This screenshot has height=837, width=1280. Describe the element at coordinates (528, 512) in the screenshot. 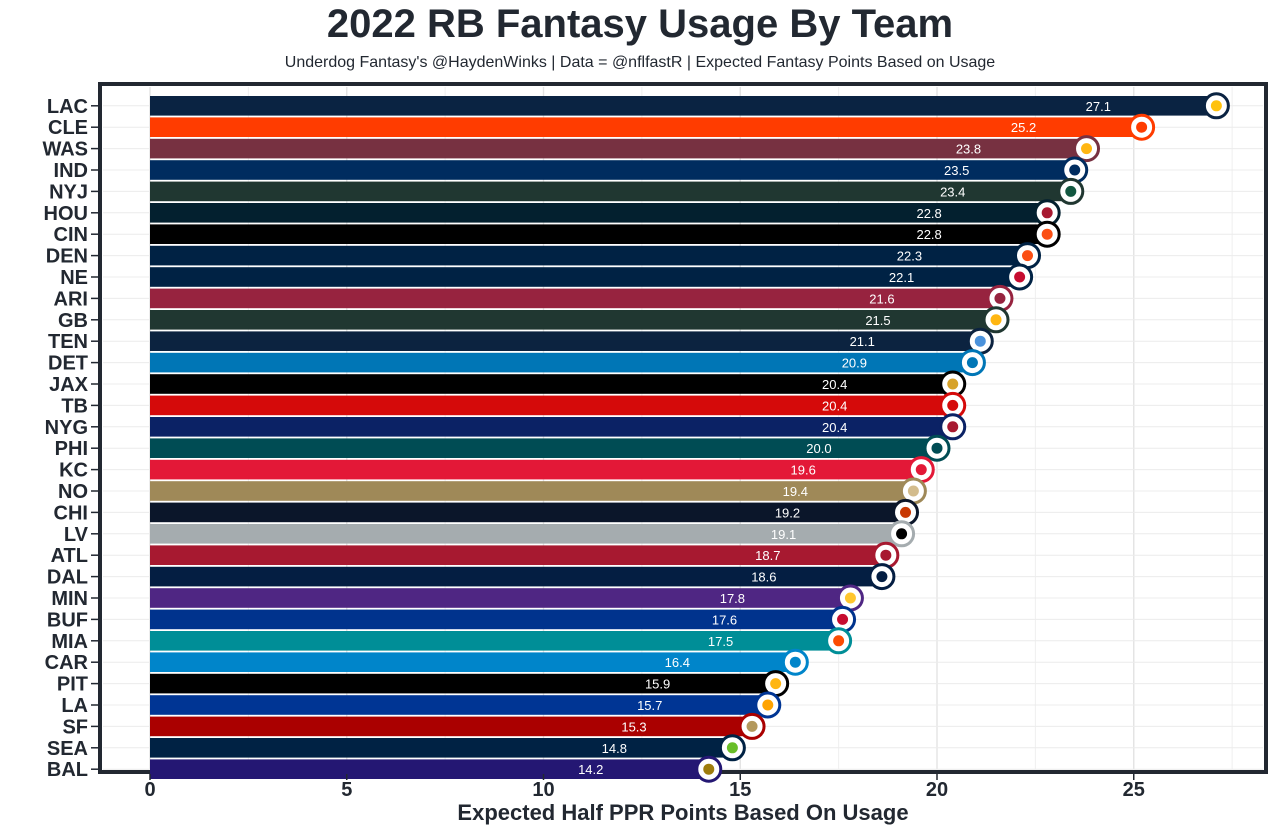

I see `bar-chi` at that location.